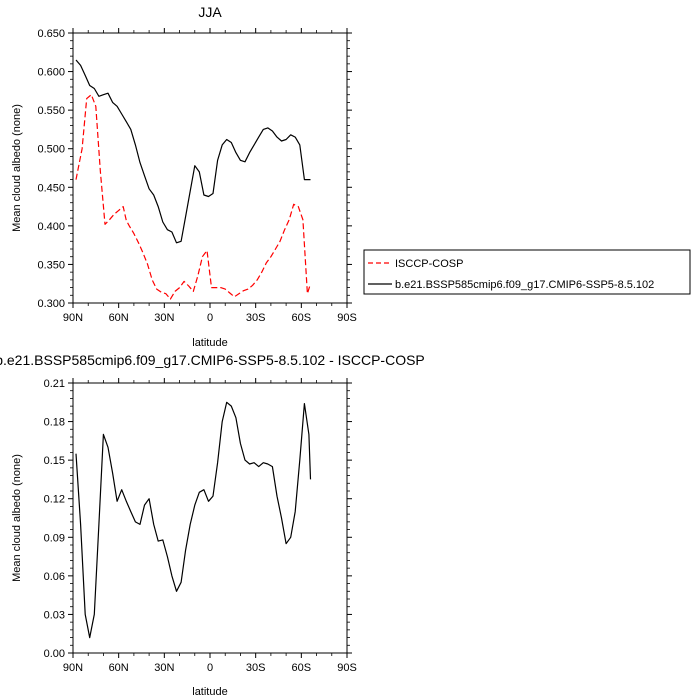 This screenshot has height=700, width=700. What do you see at coordinates (256, 668) in the screenshot?
I see `bottom-x-tick-label: 30S` at bounding box center [256, 668].